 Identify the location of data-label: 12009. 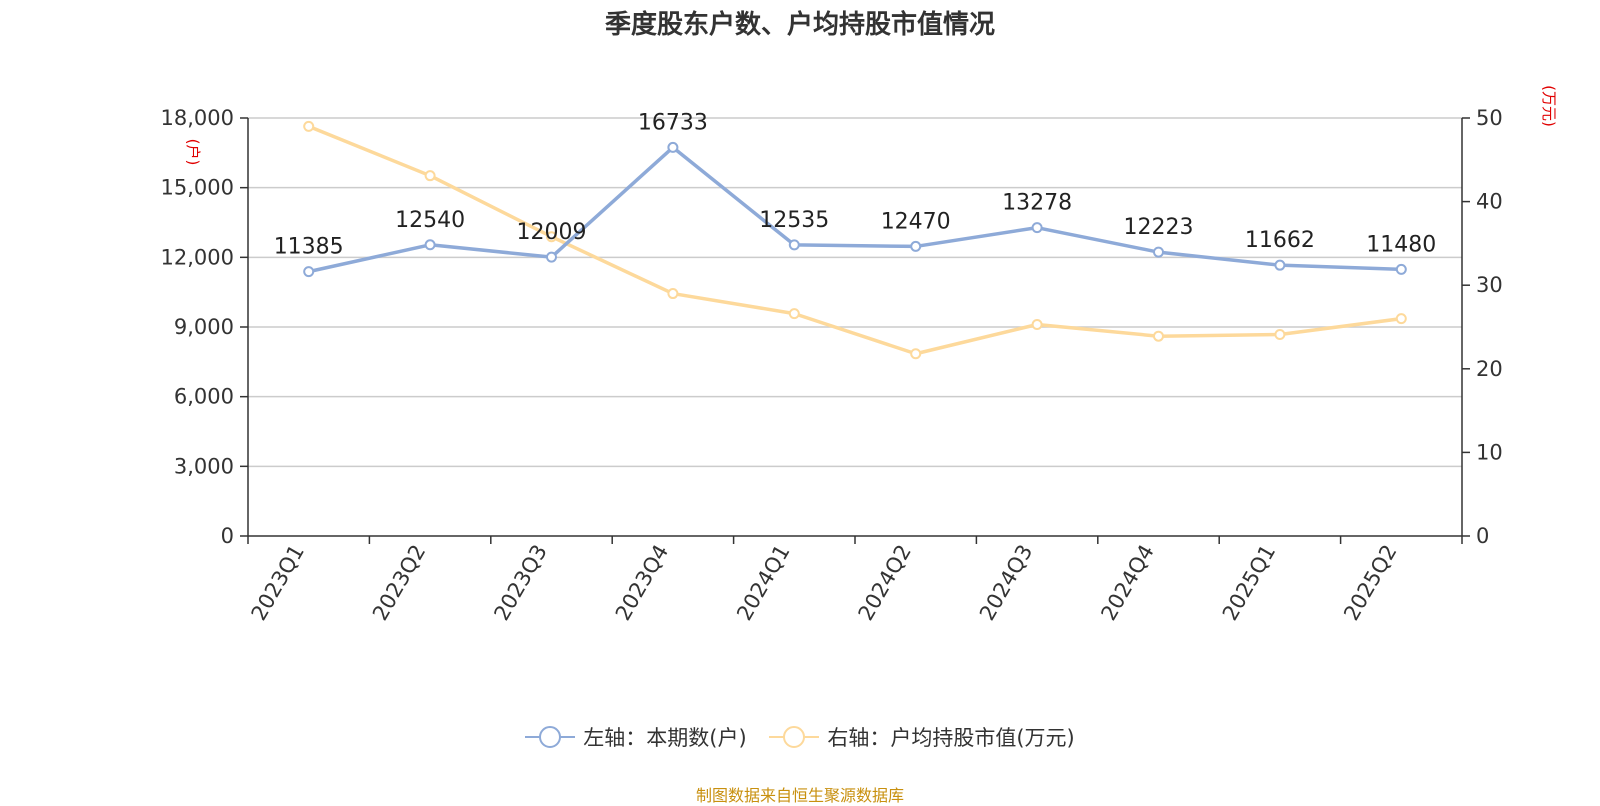
(552, 232).